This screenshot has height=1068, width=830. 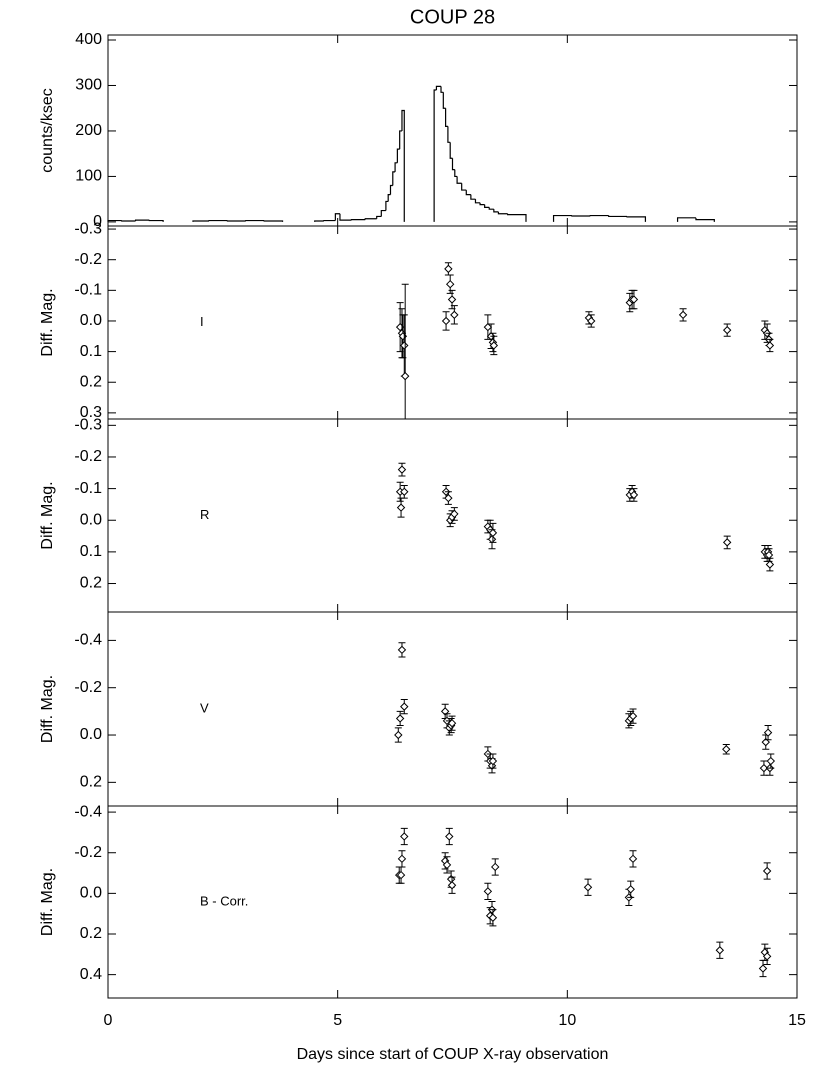 I want to click on y-axis-label: counts/ksec, so click(x=47, y=130).